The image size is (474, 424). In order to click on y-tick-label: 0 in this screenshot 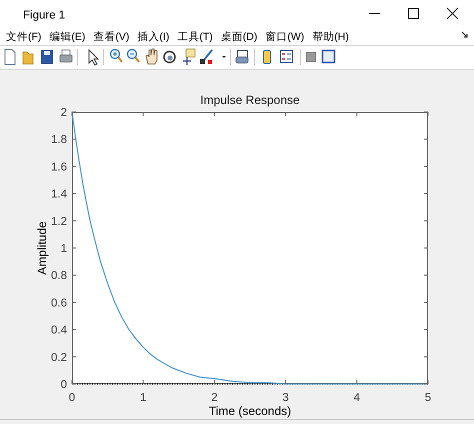, I will do `click(63, 385)`.